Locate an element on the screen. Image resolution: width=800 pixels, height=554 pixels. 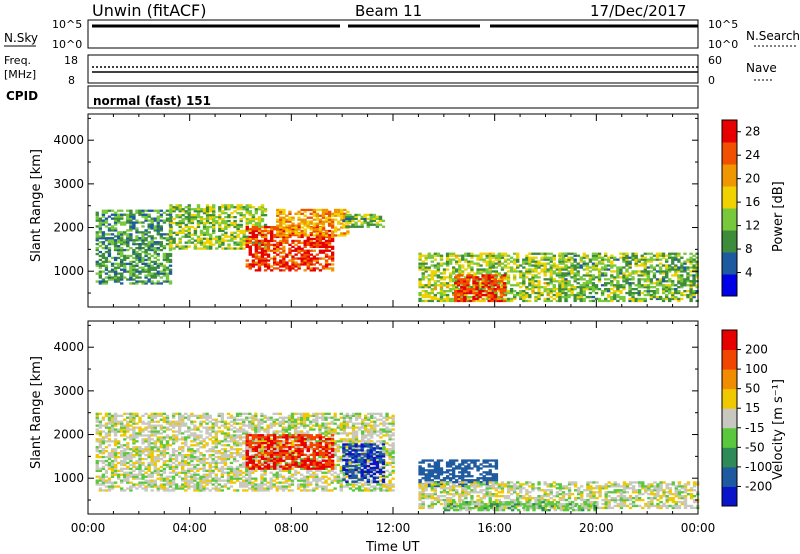
cpid-mode-text: normal (fast) 151 is located at coordinates (152, 101).